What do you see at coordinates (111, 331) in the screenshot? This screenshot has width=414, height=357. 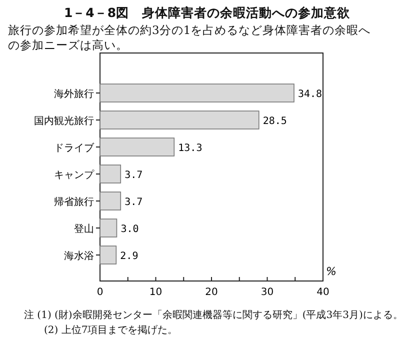 I see `text: (2) 上位7項目までを掲げた。` at bounding box center [111, 331].